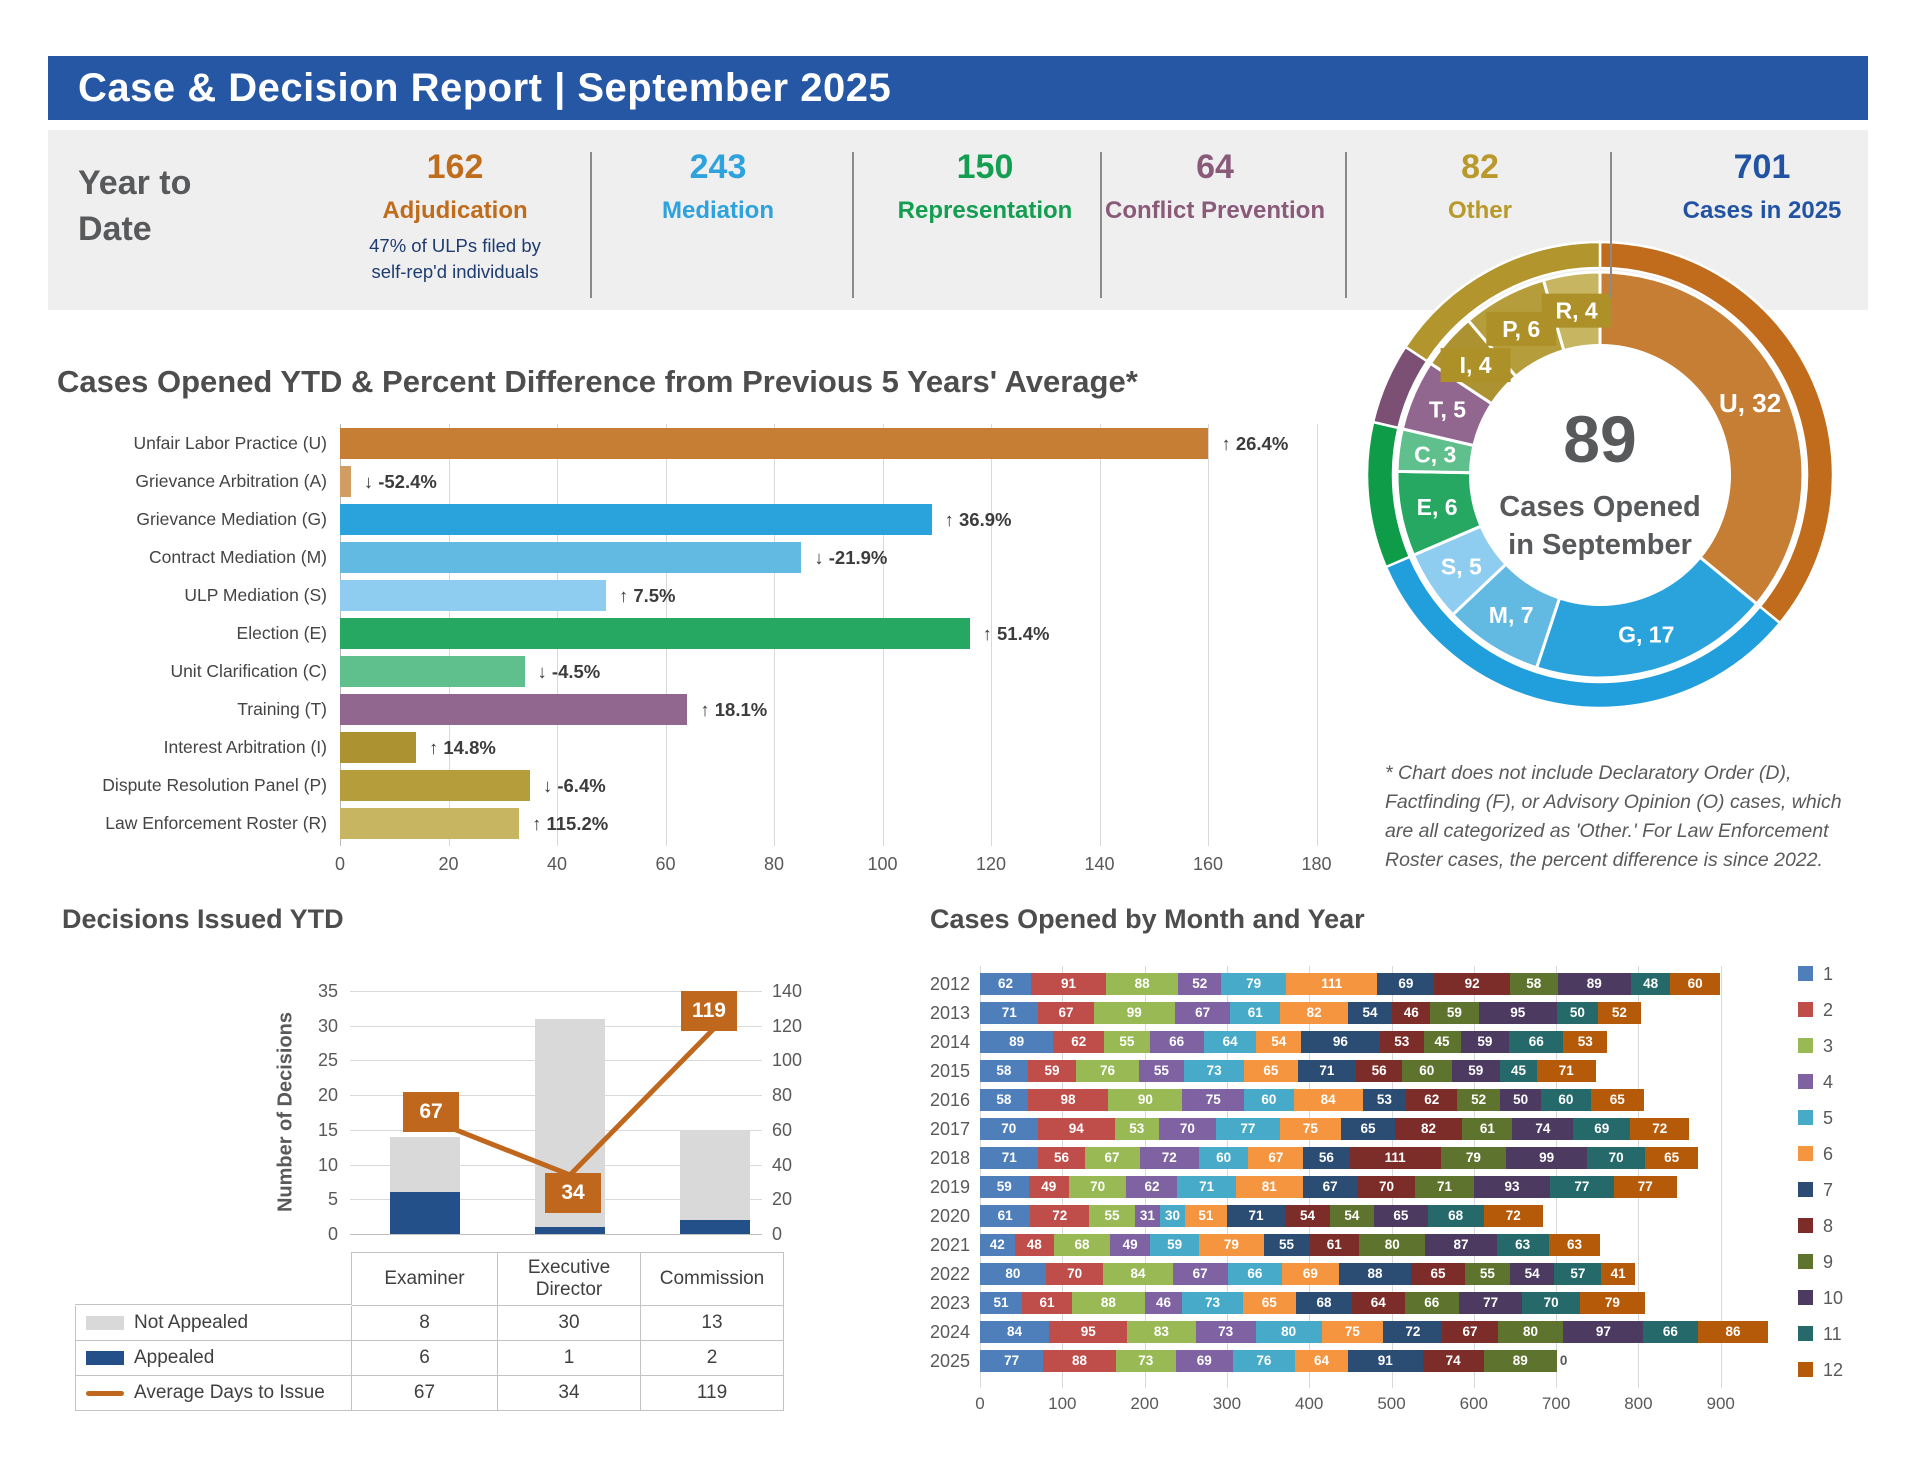  I want to click on ytd-pct-label: ↑ 26.4%, so click(1255, 443).